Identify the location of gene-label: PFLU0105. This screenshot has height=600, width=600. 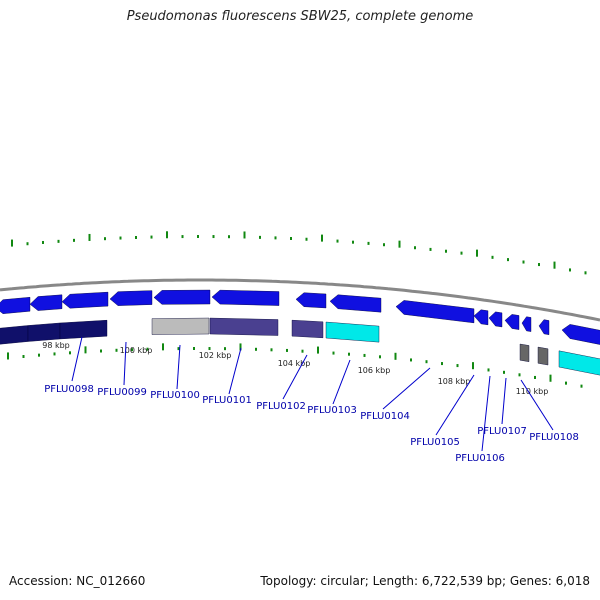
(435, 442).